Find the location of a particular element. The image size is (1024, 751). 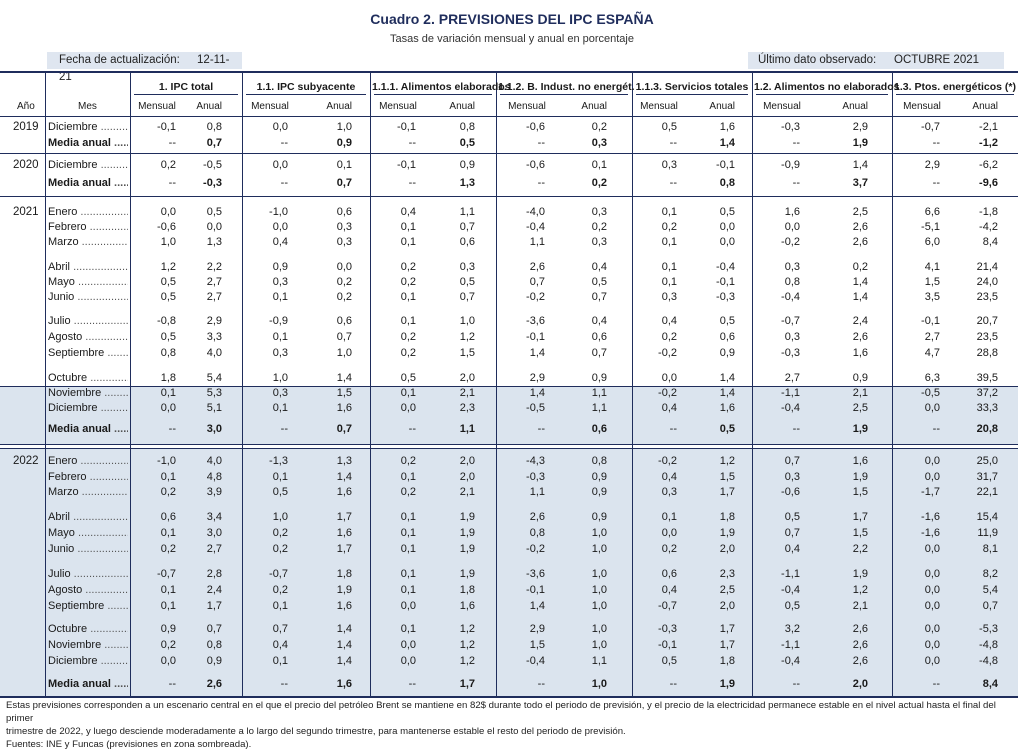

annual-value: 1,8 is located at coordinates (727, 517).